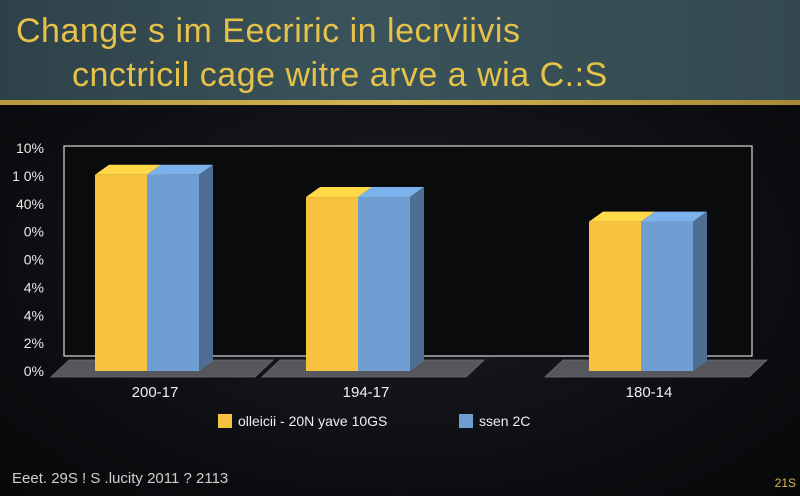  What do you see at coordinates (120, 478) in the screenshot?
I see `source-note: Eeet. 29S ! S .lucity 2011 ? 2113` at bounding box center [120, 478].